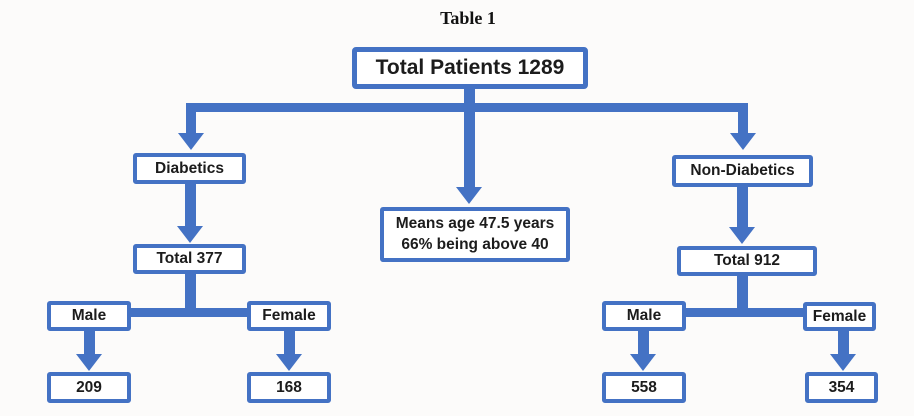  Describe the element at coordinates (742, 296) in the screenshot. I see `connector-total912-stem` at that location.